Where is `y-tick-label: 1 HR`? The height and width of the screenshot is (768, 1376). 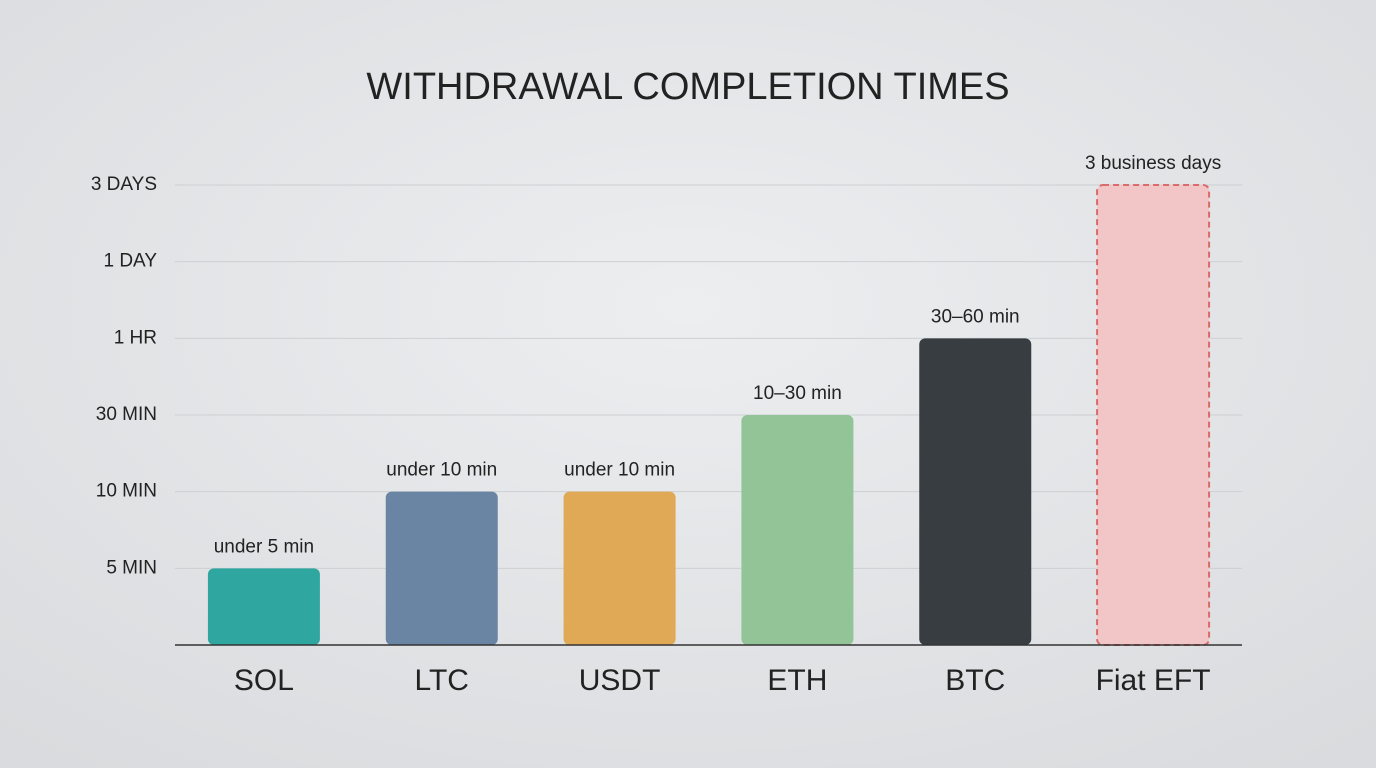 y-tick-label: 1 HR is located at coordinates (135, 337).